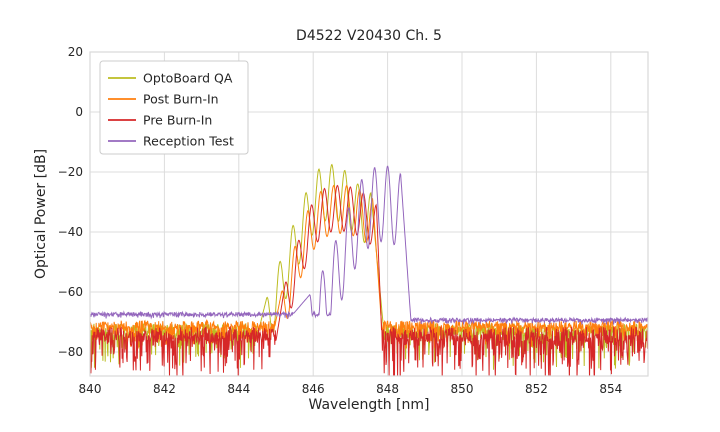  What do you see at coordinates (181, 99) in the screenshot?
I see `legend-label-post-burn-in: Post Burn-In` at bounding box center [181, 99].